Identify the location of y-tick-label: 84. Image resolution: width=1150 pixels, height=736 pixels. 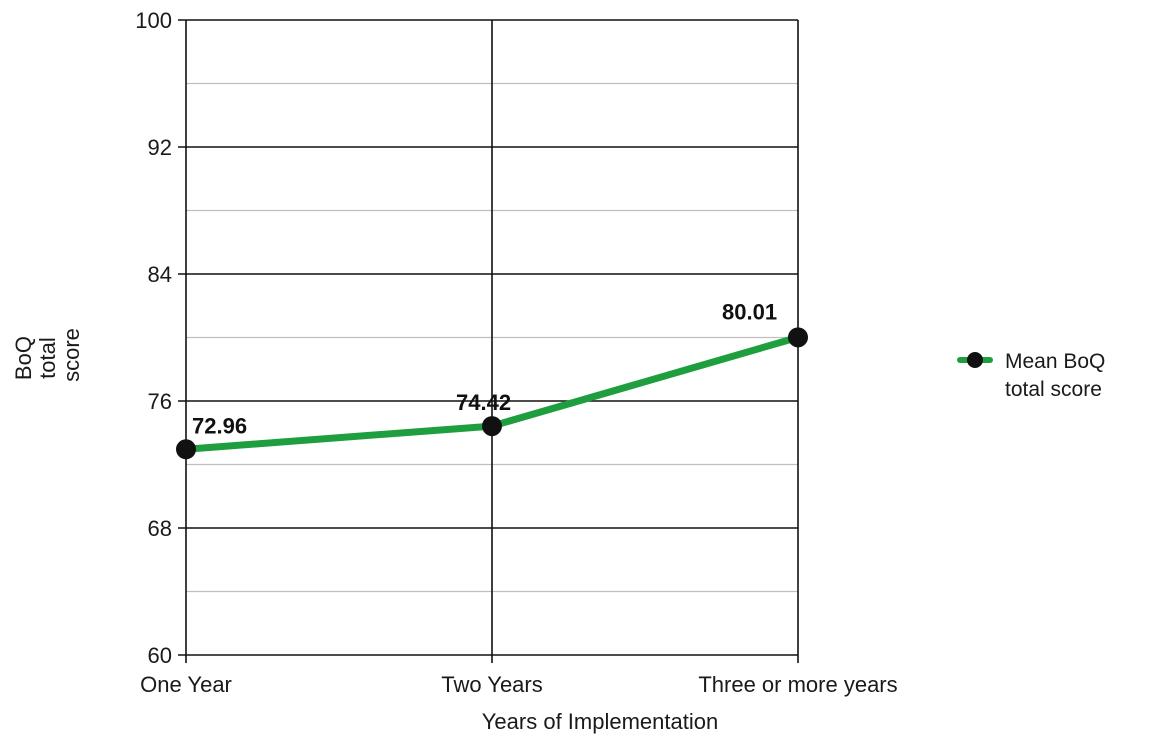
(160, 274).